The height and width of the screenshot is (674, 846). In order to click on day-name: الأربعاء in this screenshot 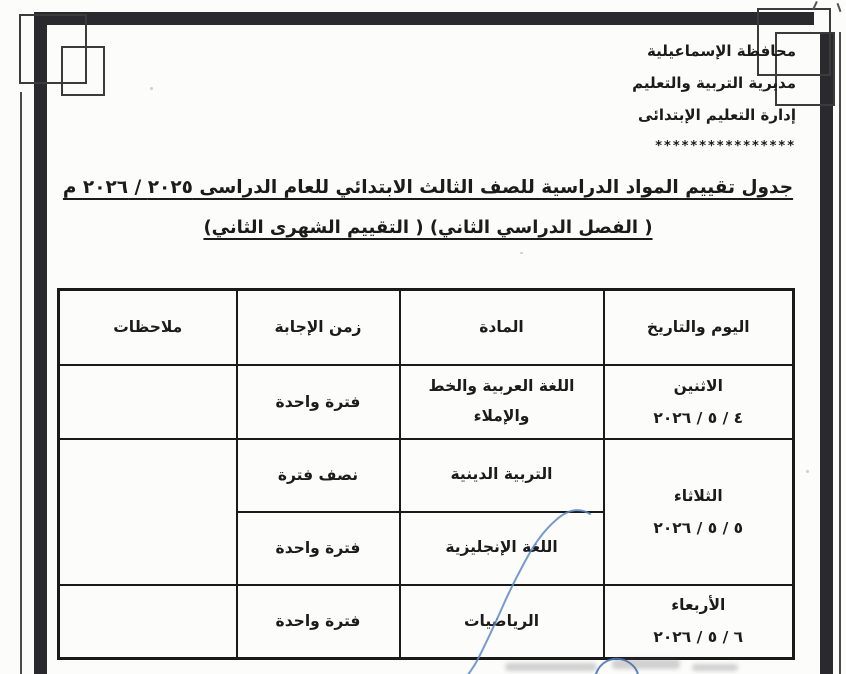, I will do `click(698, 605)`.